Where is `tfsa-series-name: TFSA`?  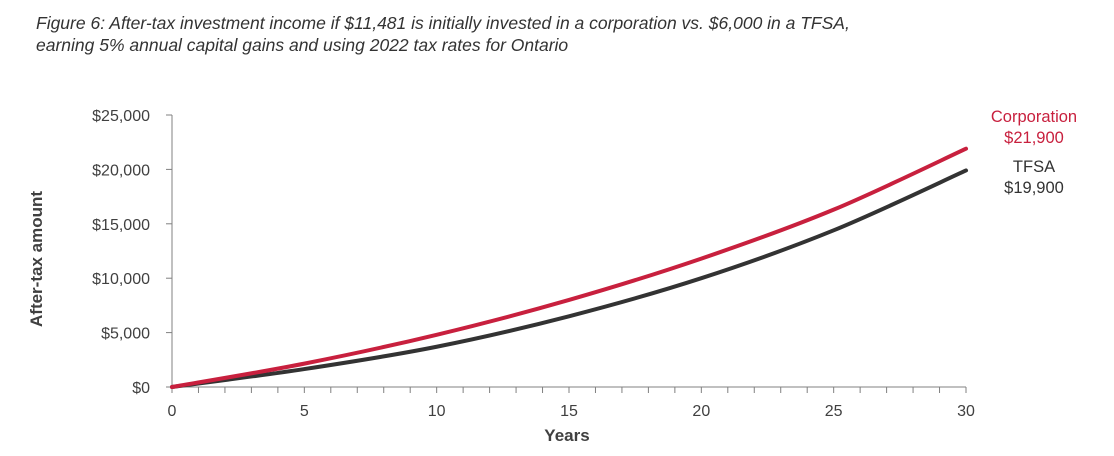 tfsa-series-name: TFSA is located at coordinates (1034, 167).